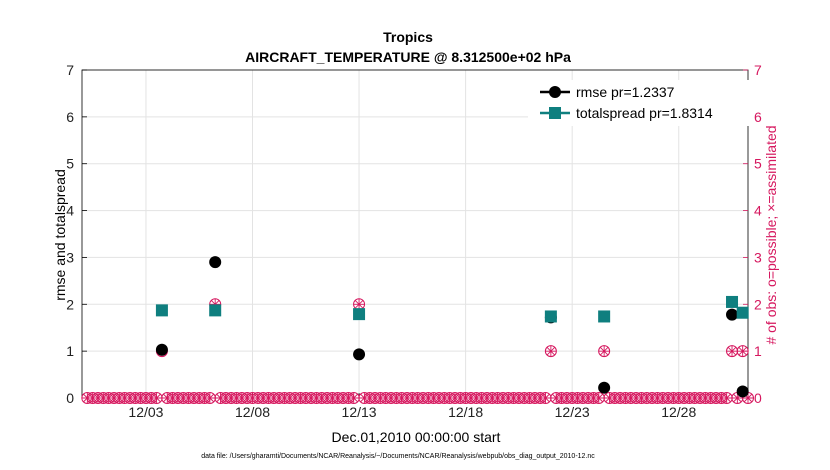 This screenshot has height=470, width=830. Describe the element at coordinates (145, 412) in the screenshot. I see `x-tick-label: 12/03` at that location.